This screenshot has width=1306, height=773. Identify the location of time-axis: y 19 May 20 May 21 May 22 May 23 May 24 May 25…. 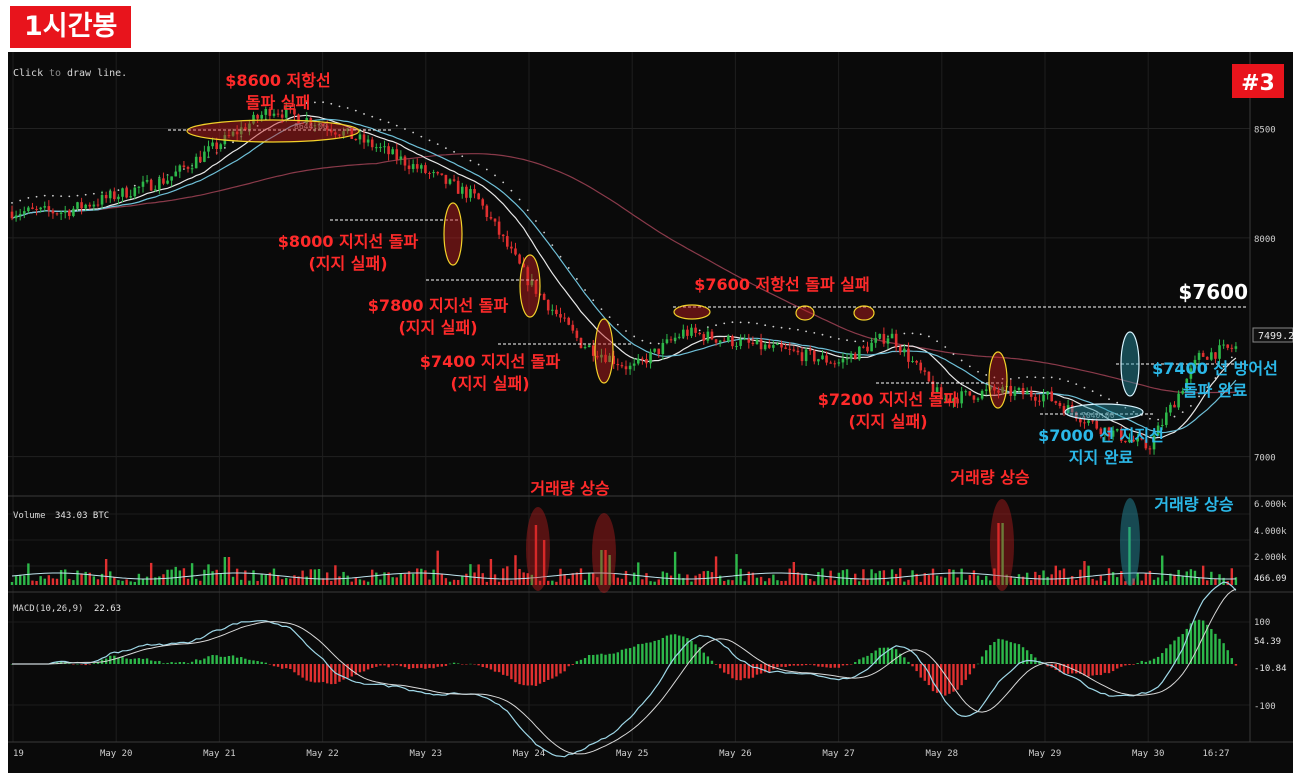
(619, 754).